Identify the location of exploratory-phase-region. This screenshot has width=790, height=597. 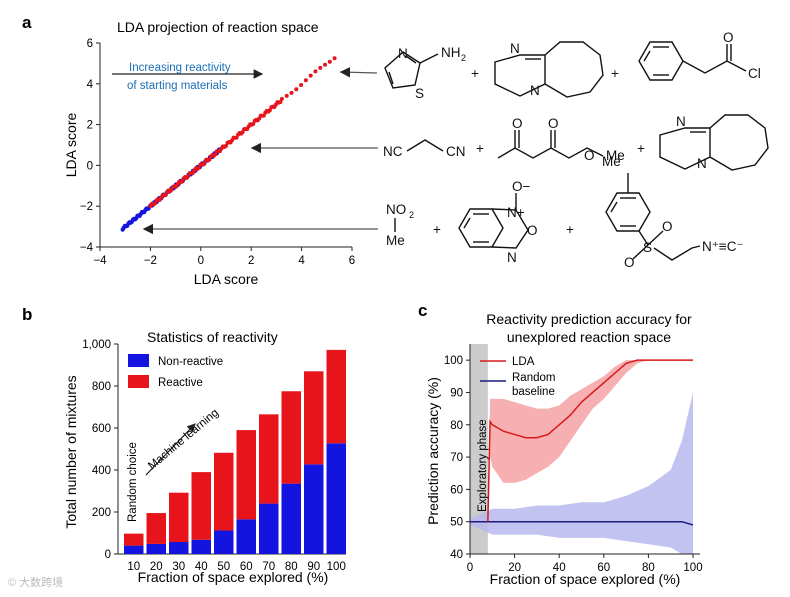
(479, 449).